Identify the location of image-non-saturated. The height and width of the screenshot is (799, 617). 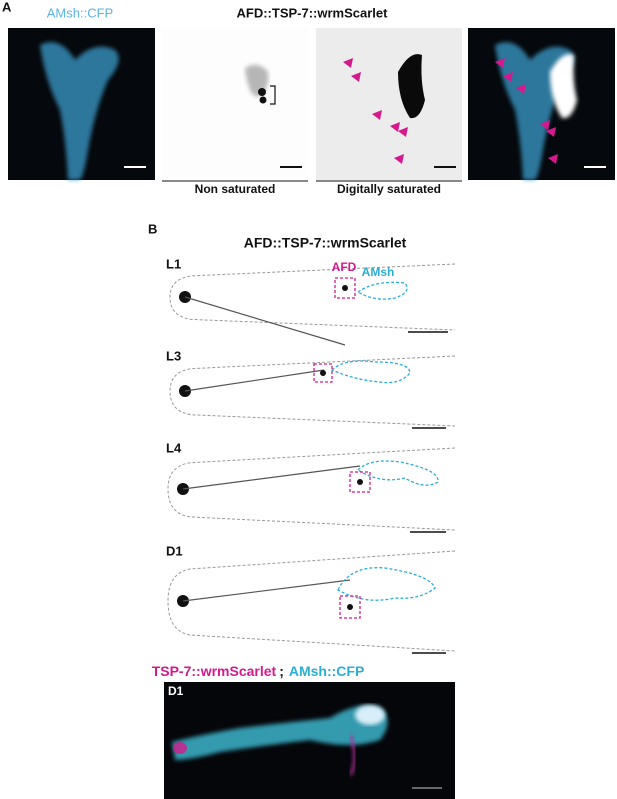
(235, 104).